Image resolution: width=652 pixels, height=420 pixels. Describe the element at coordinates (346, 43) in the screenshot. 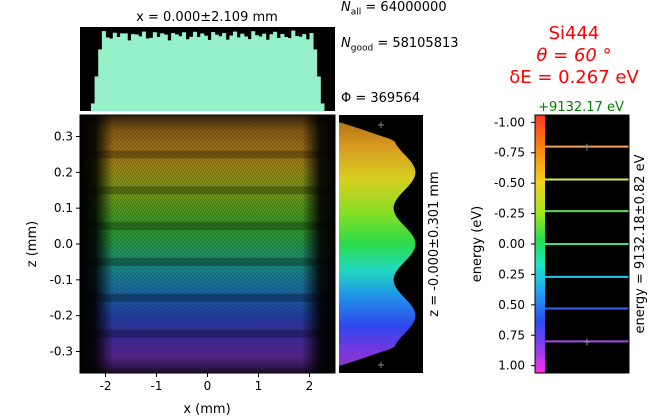

I see `n-good-symbol: N` at that location.